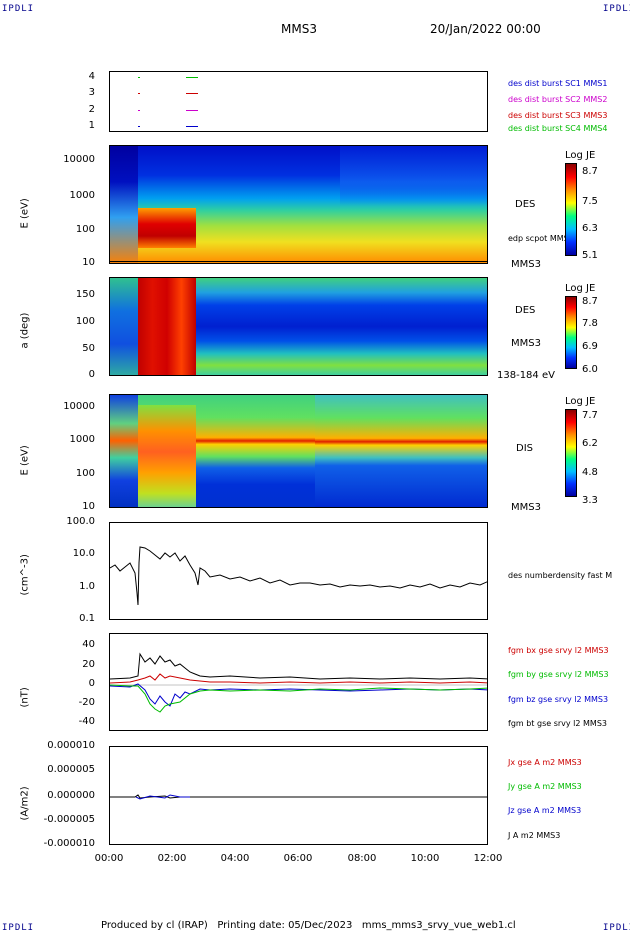 Image resolution: width=630 pixels, height=934 pixels. I want to click on bfield-panel, so click(298, 682).